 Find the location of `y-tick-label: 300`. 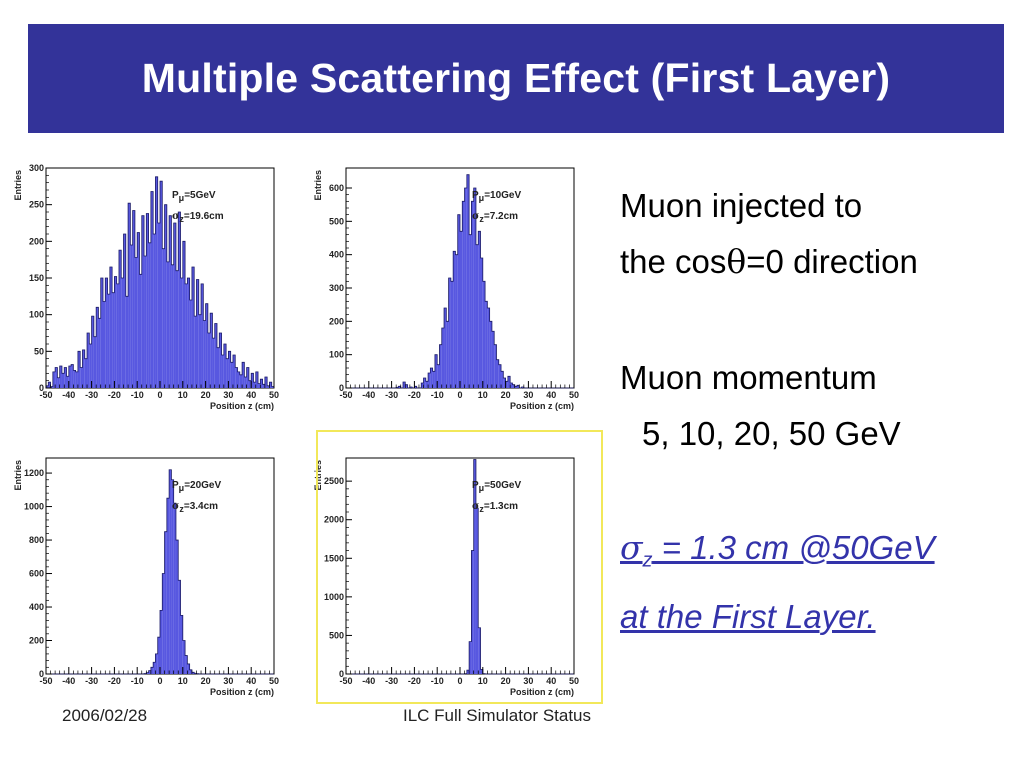

y-tick-label: 300 is located at coordinates (36, 168).